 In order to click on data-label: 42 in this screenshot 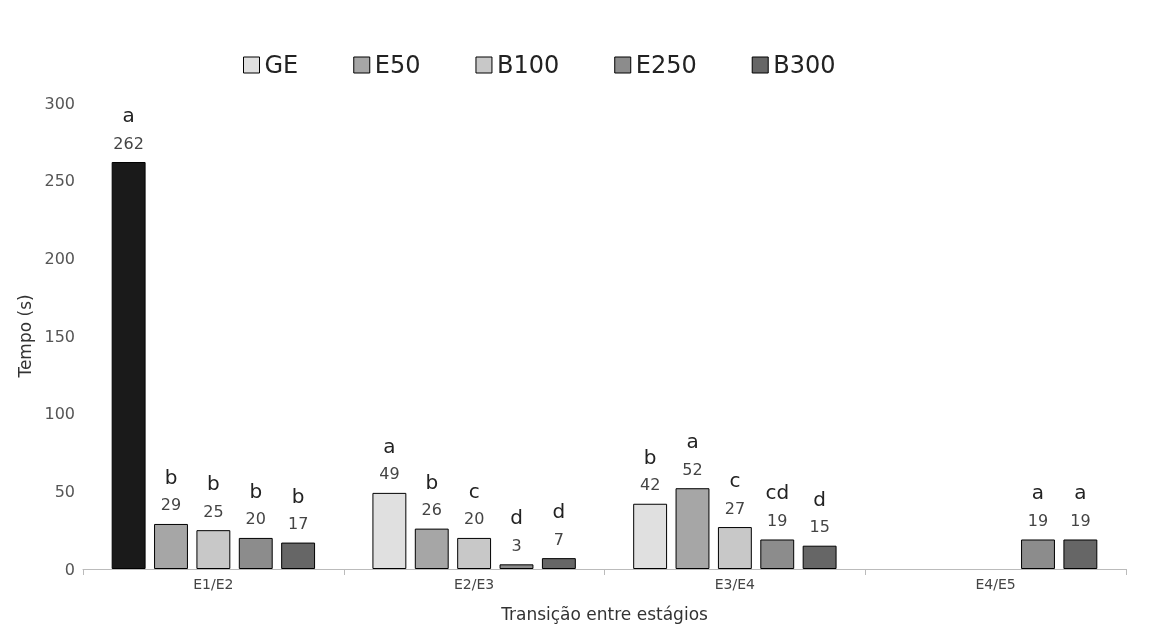, I will do `click(650, 485)`.